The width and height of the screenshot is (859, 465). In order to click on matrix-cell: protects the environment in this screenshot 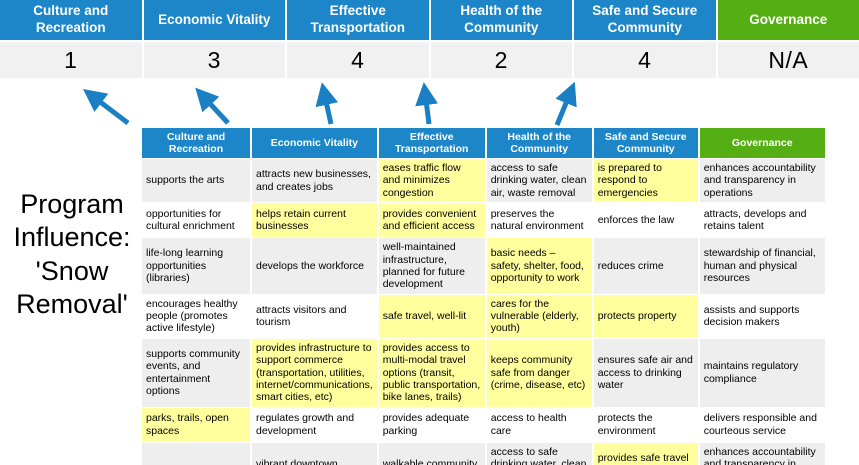, I will do `click(645, 424)`.